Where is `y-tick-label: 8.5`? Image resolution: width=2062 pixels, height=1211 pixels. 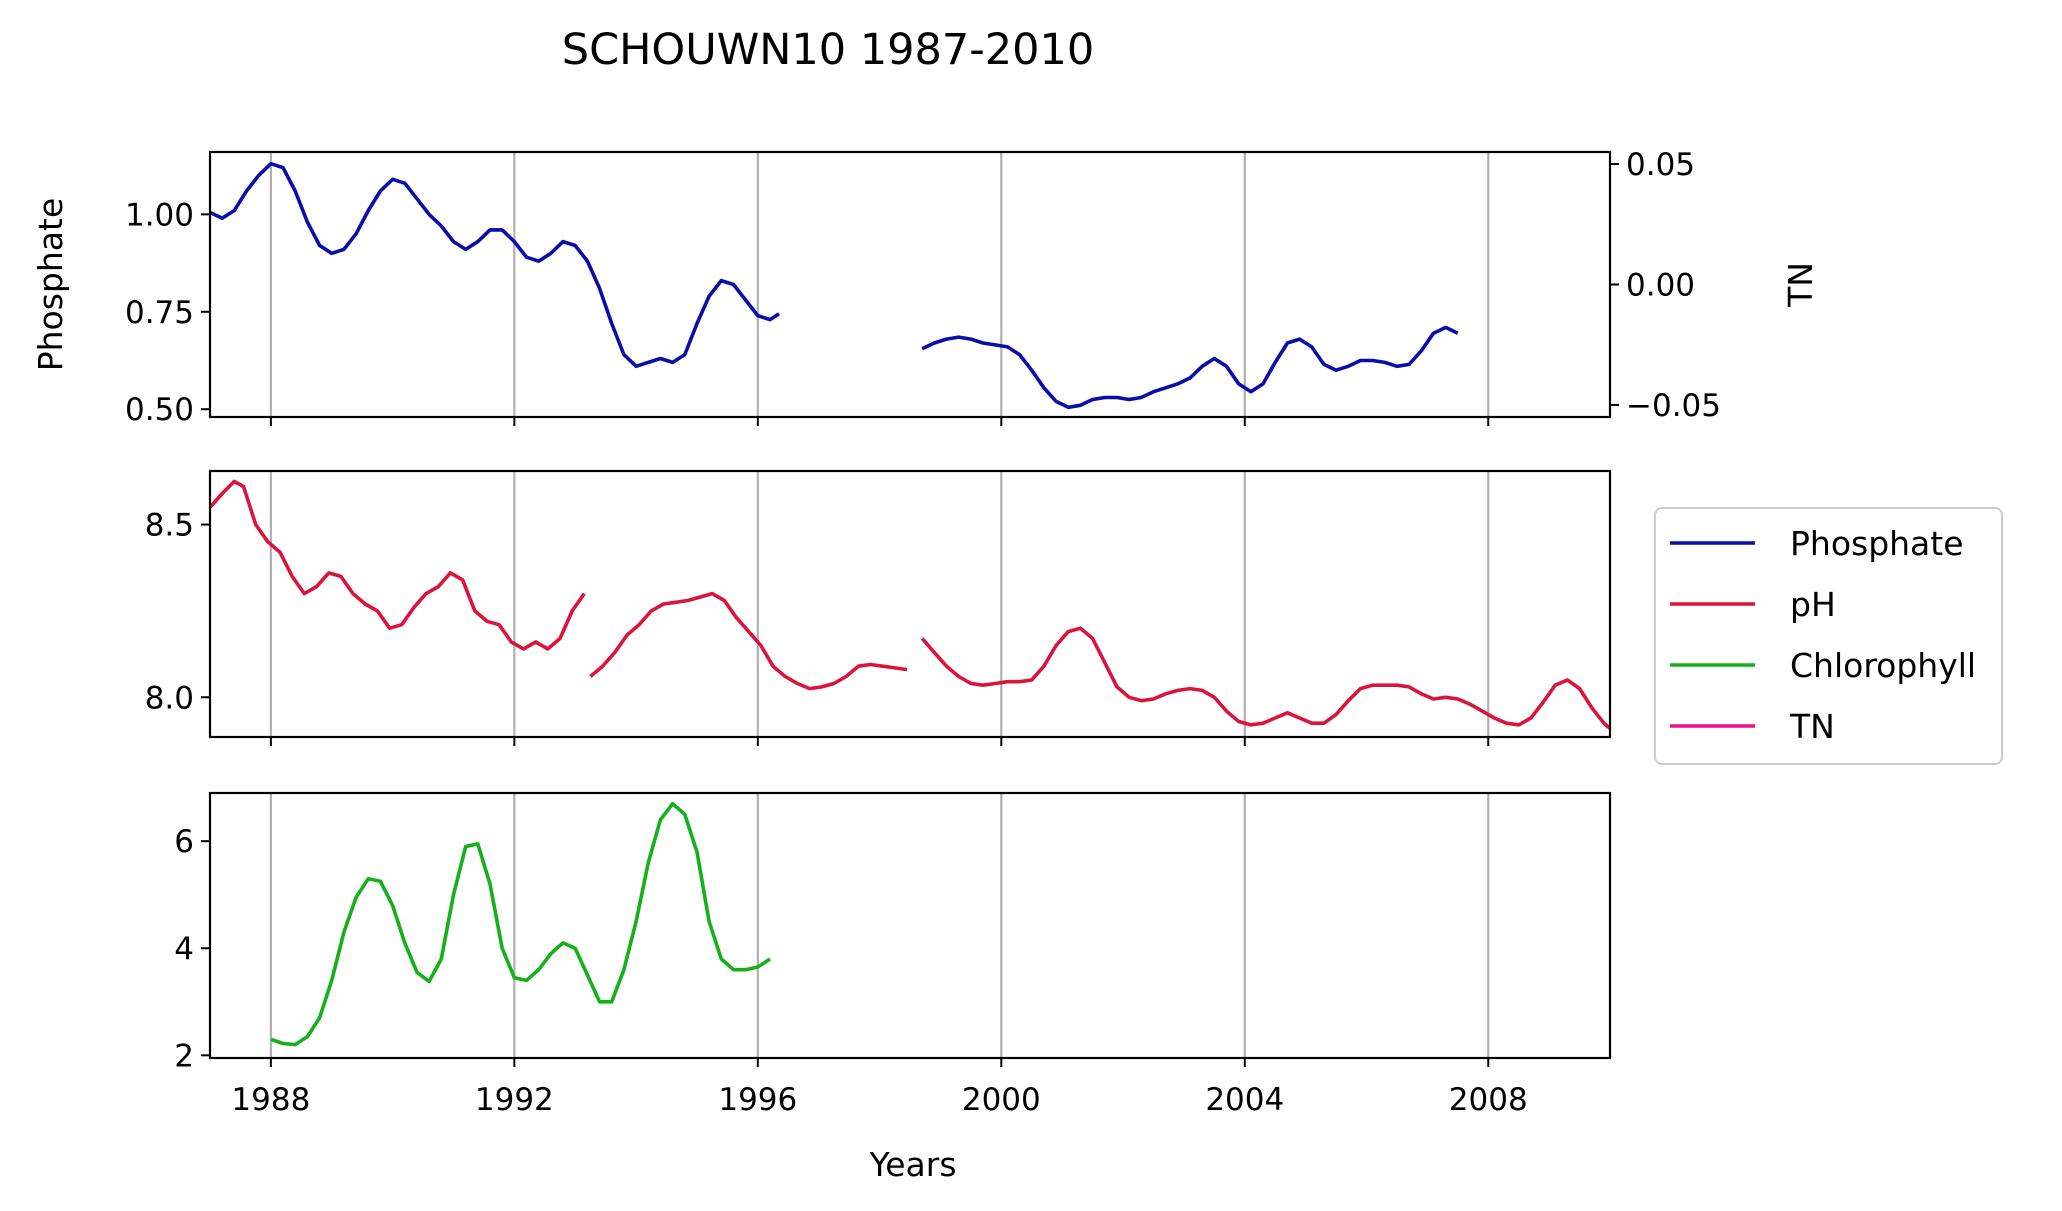 y-tick-label: 8.5 is located at coordinates (169, 526).